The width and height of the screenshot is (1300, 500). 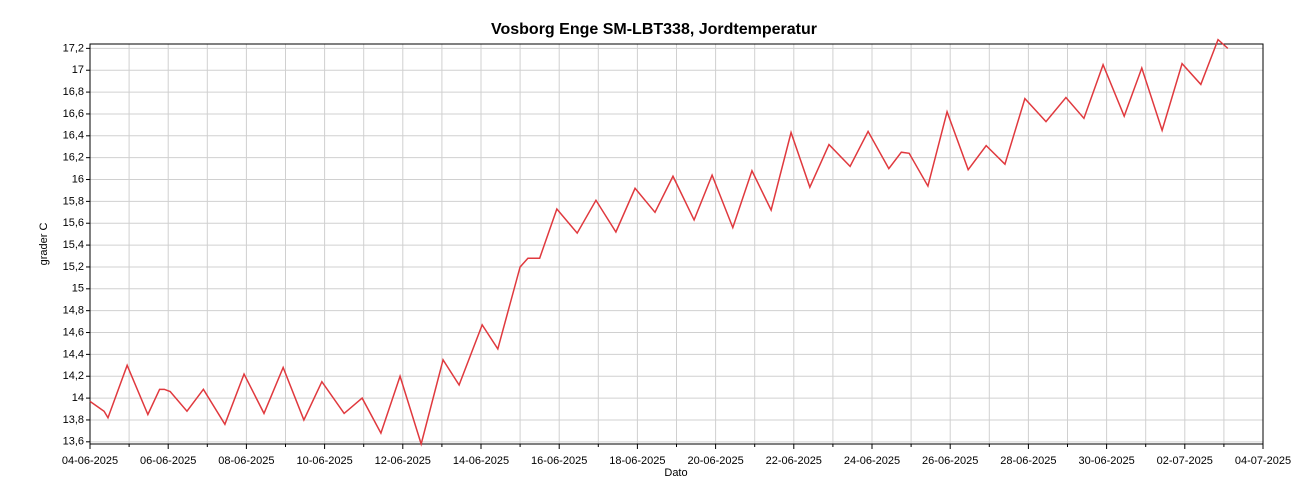 What do you see at coordinates (73, 267) in the screenshot?
I see `y-tick-label: 15,2` at bounding box center [73, 267].